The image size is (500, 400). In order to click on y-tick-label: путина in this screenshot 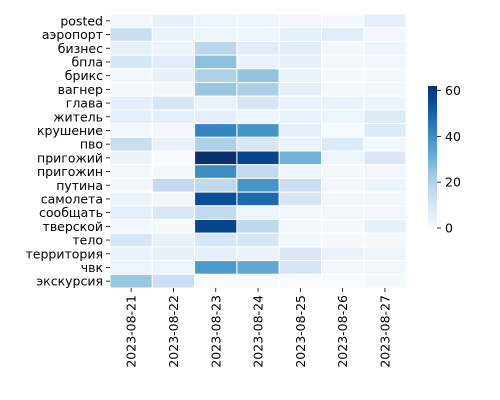, I will do `click(79, 185)`.